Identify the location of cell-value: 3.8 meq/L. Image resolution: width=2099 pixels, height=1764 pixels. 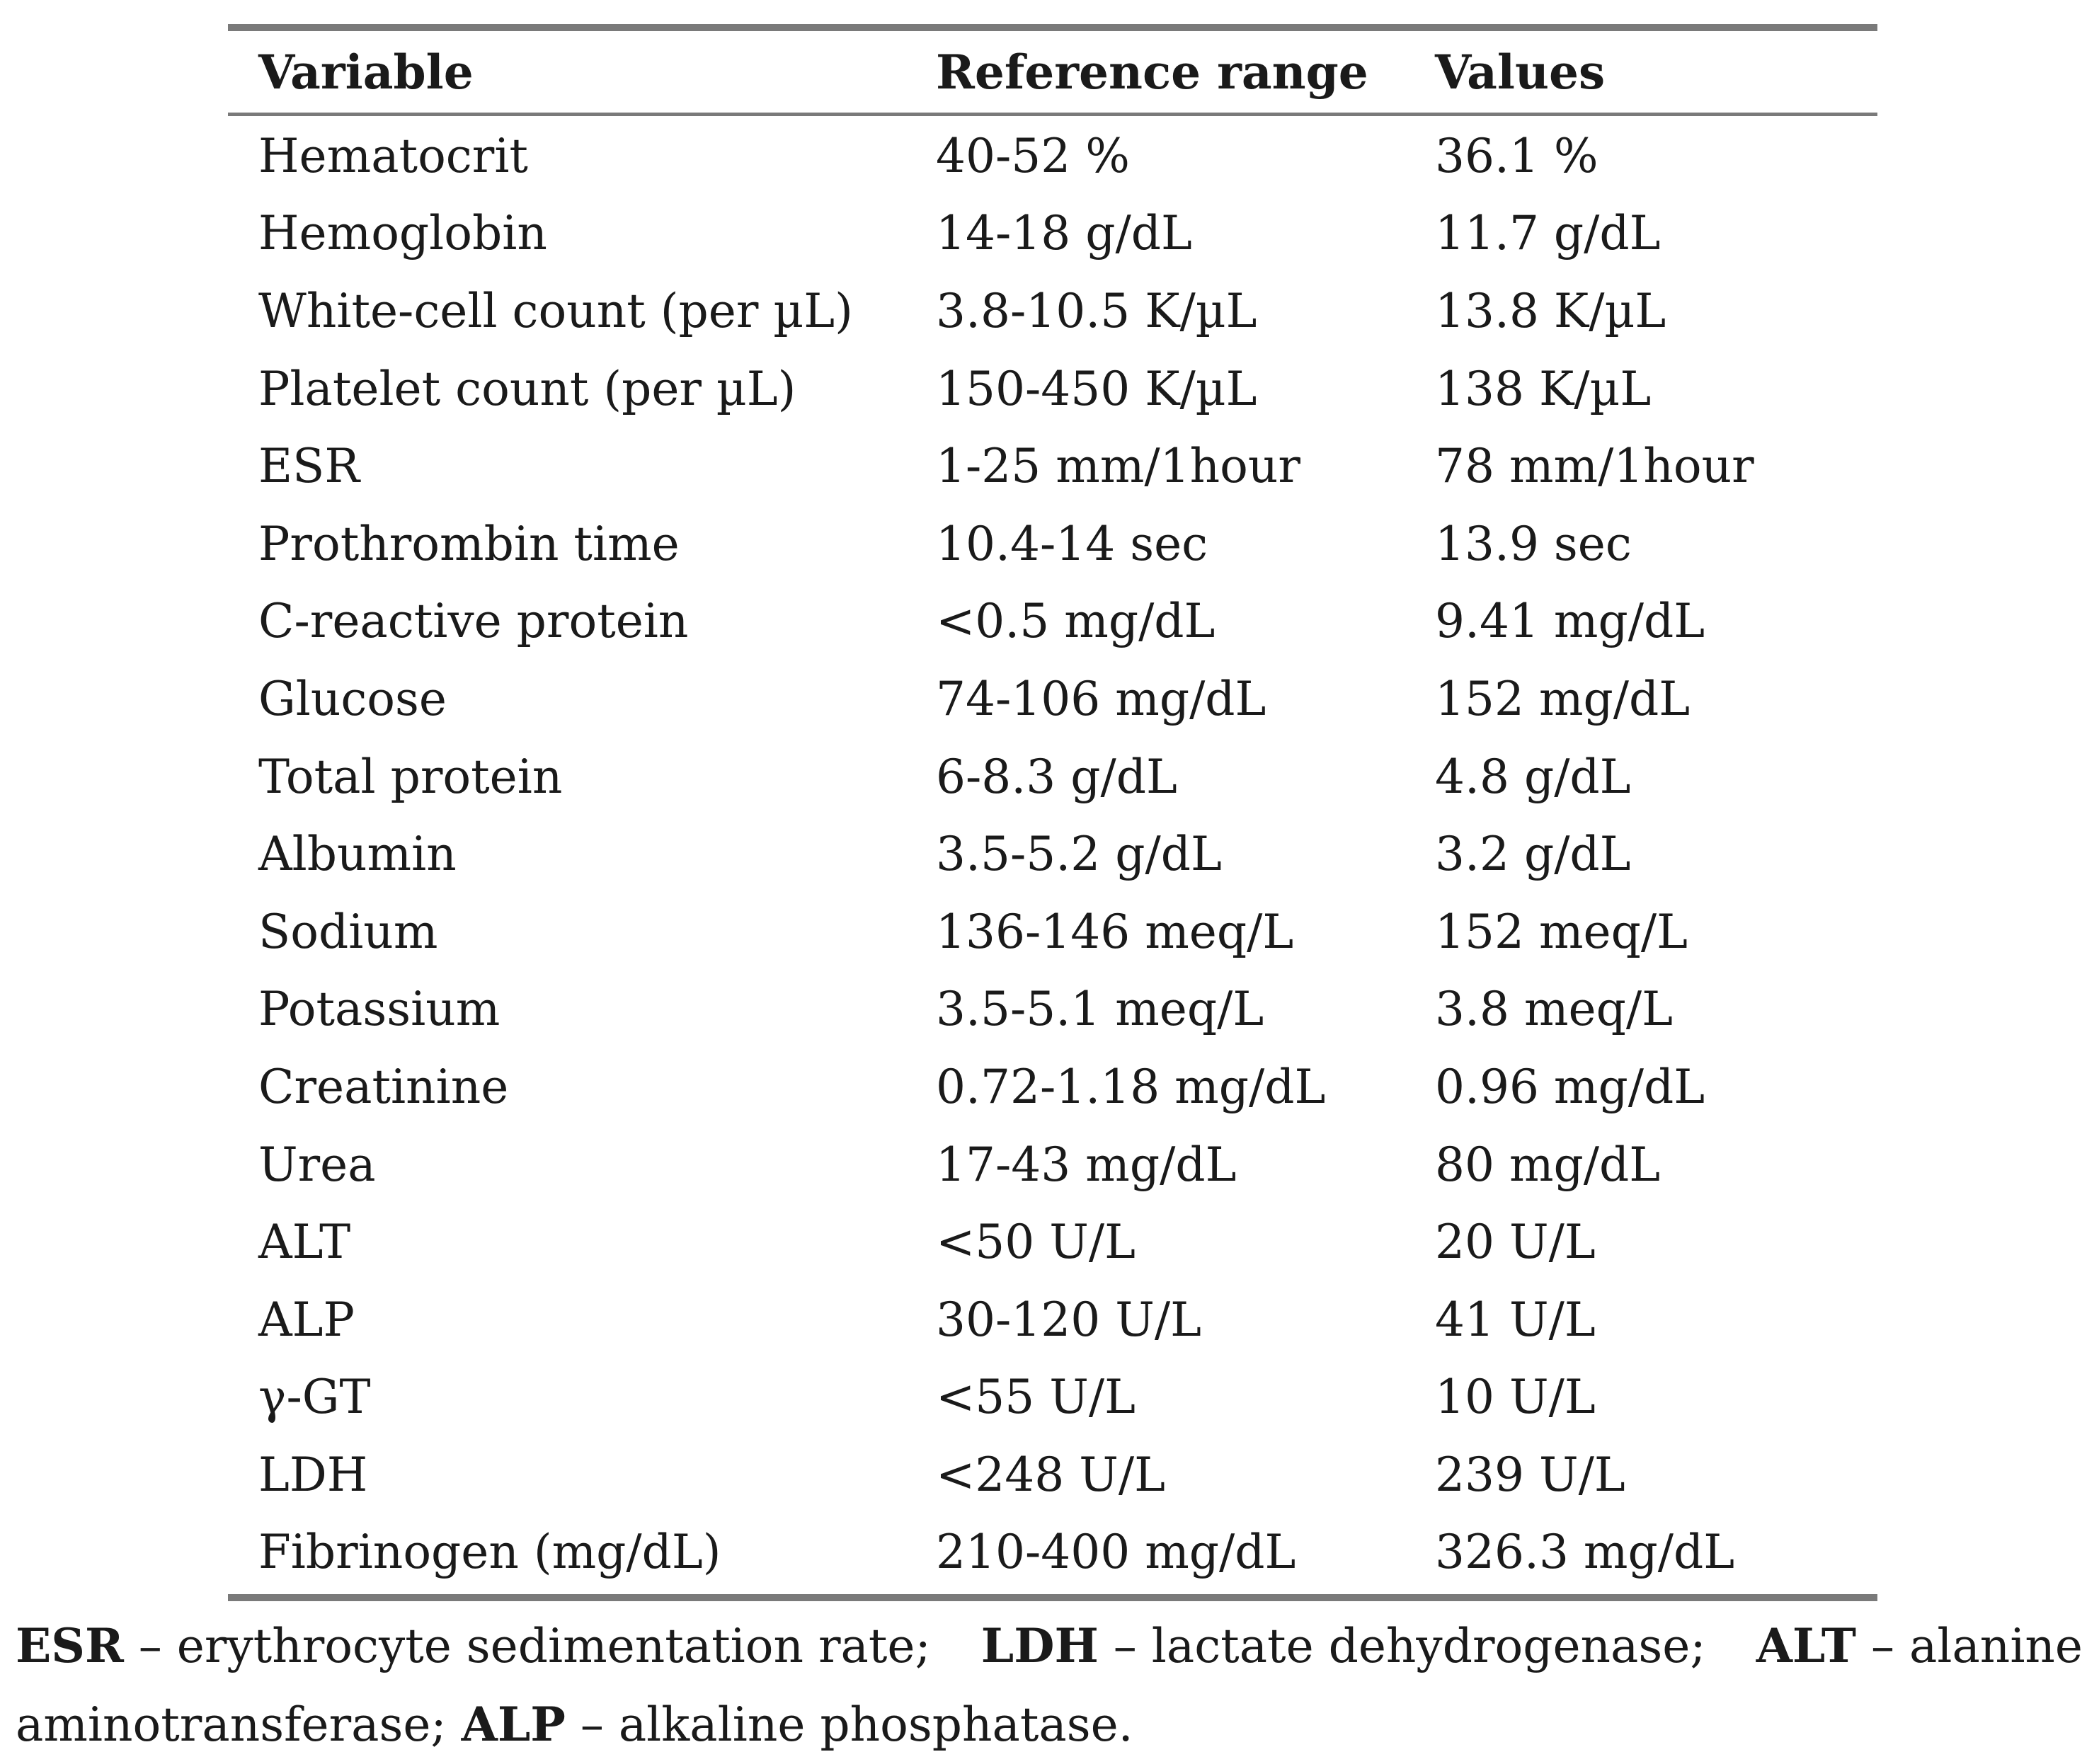
(1554, 1009).